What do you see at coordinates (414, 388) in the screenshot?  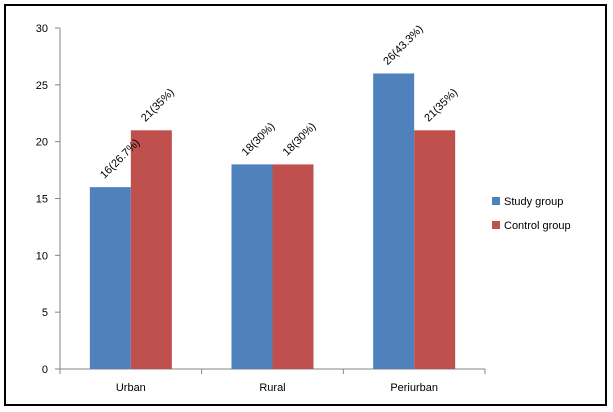 I see `x-category-label: Periurban` at bounding box center [414, 388].